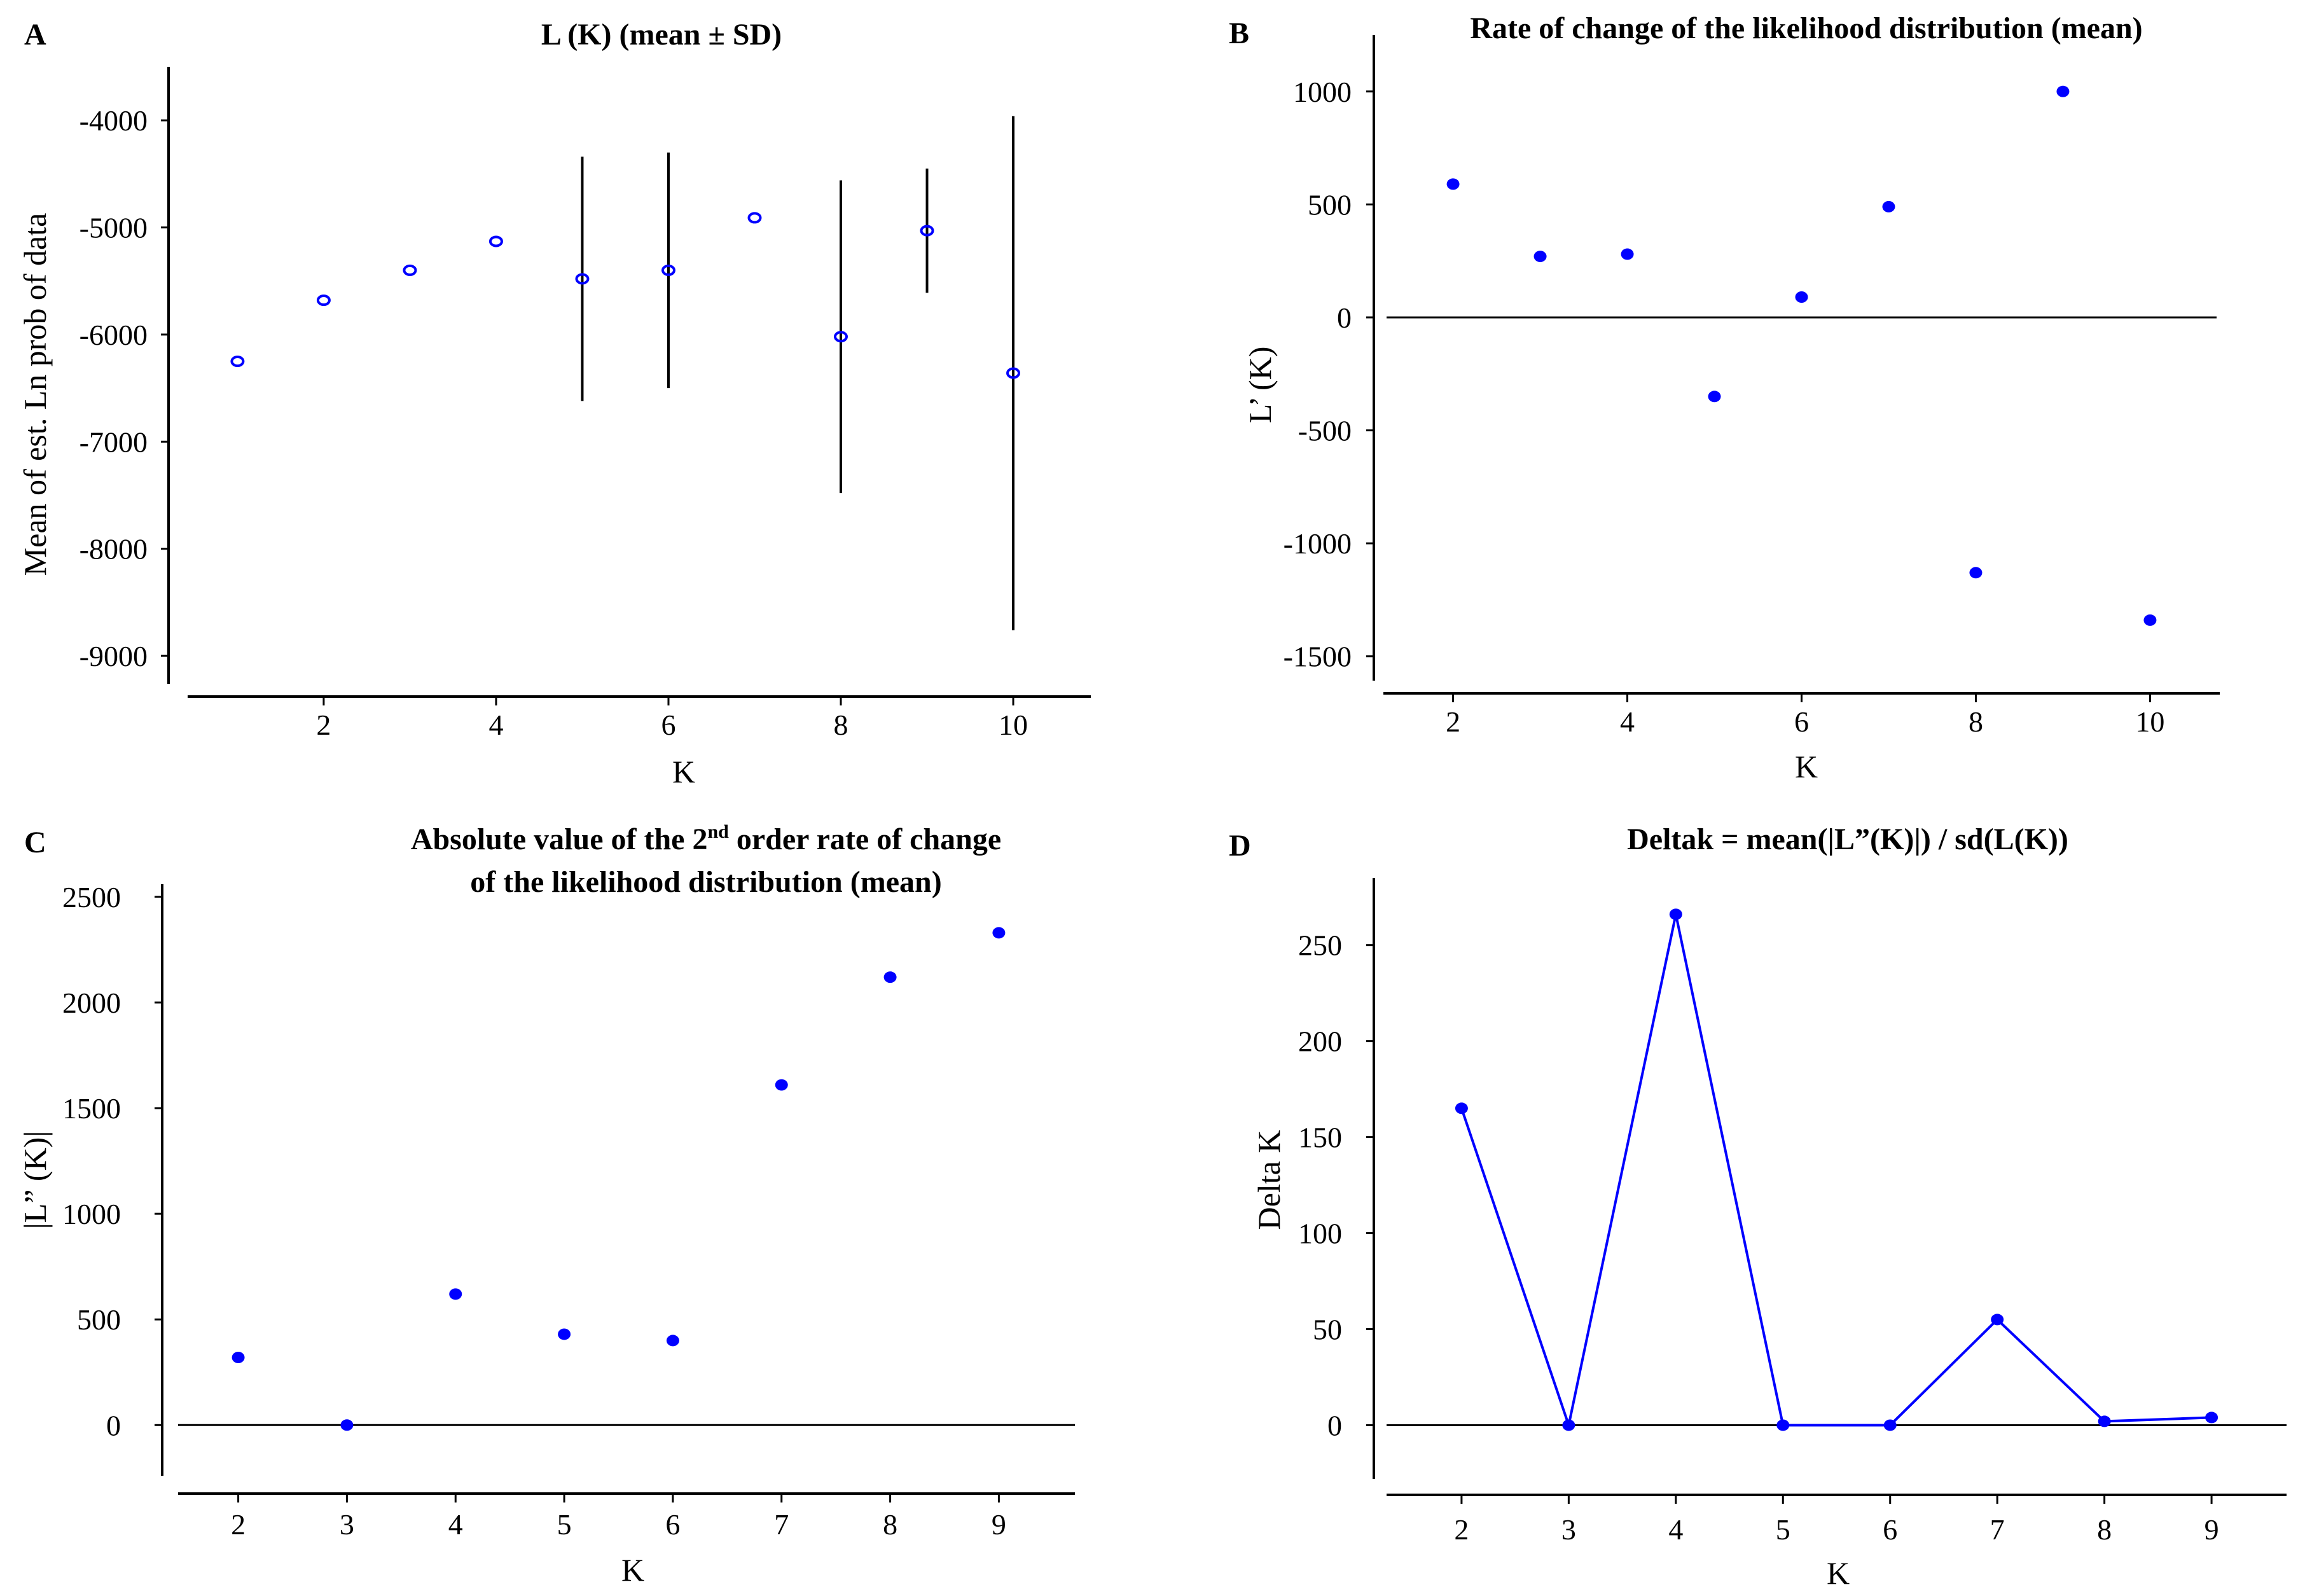 The image size is (2298, 1596). What do you see at coordinates (632, 1570) in the screenshot?
I see `panel-c-xlabel: K` at bounding box center [632, 1570].